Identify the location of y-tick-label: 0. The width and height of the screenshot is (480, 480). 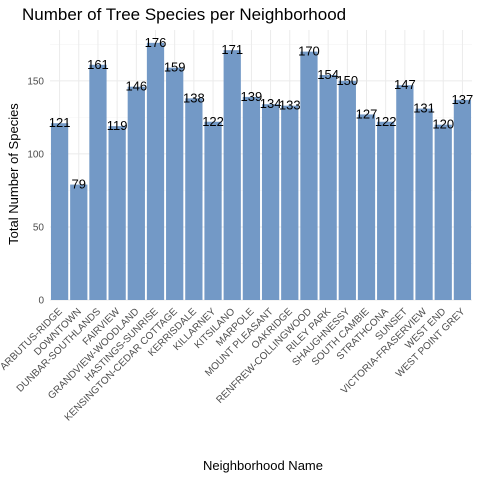
(41, 301).